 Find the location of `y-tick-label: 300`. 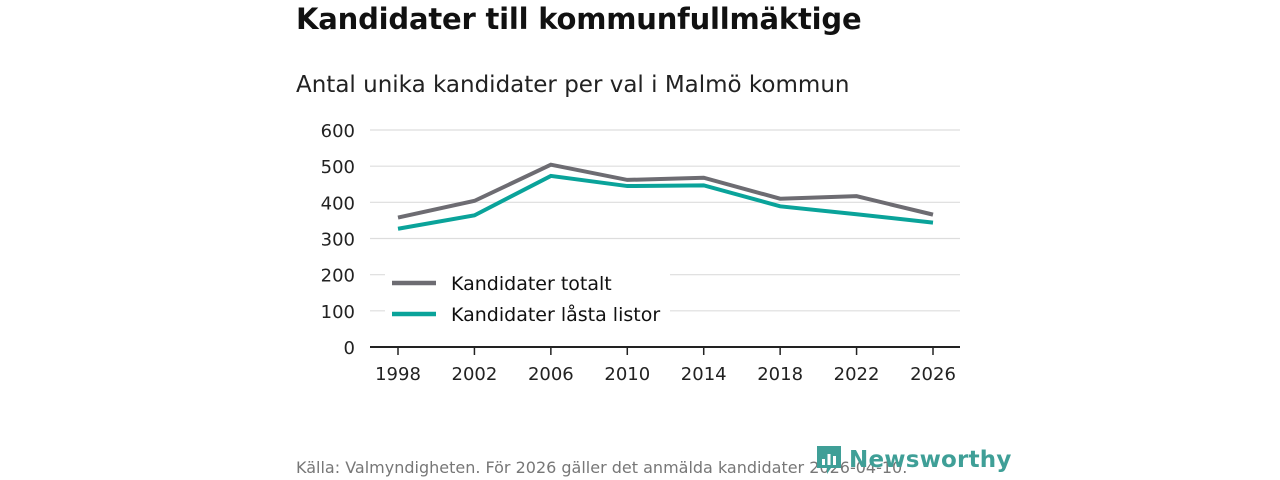

y-tick-label: 300 is located at coordinates (338, 240).